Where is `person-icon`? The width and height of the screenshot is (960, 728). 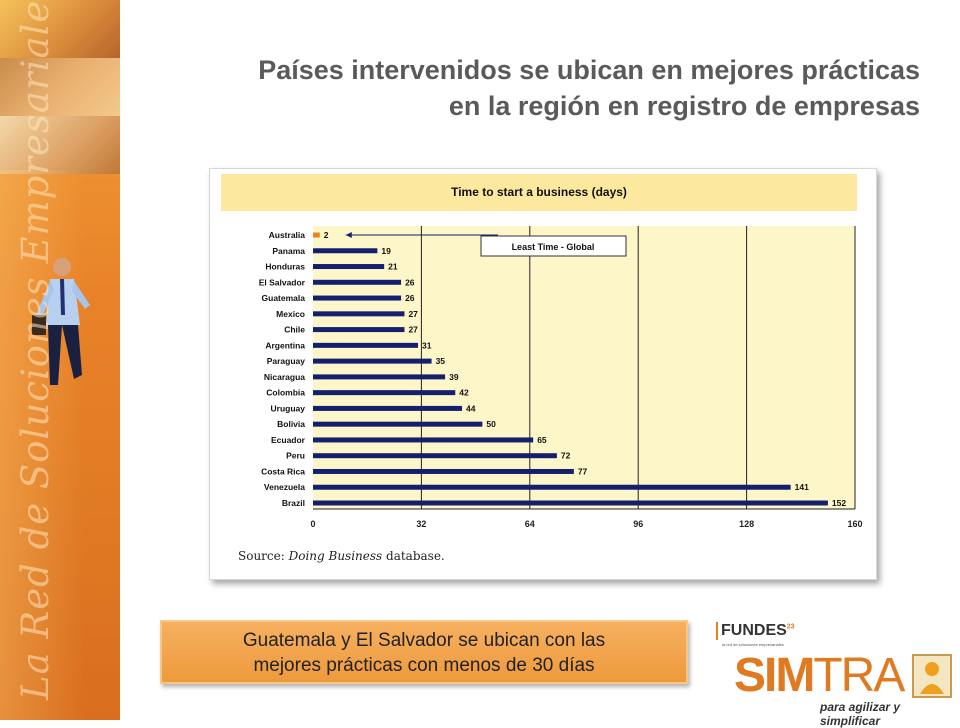 person-icon is located at coordinates (932, 676).